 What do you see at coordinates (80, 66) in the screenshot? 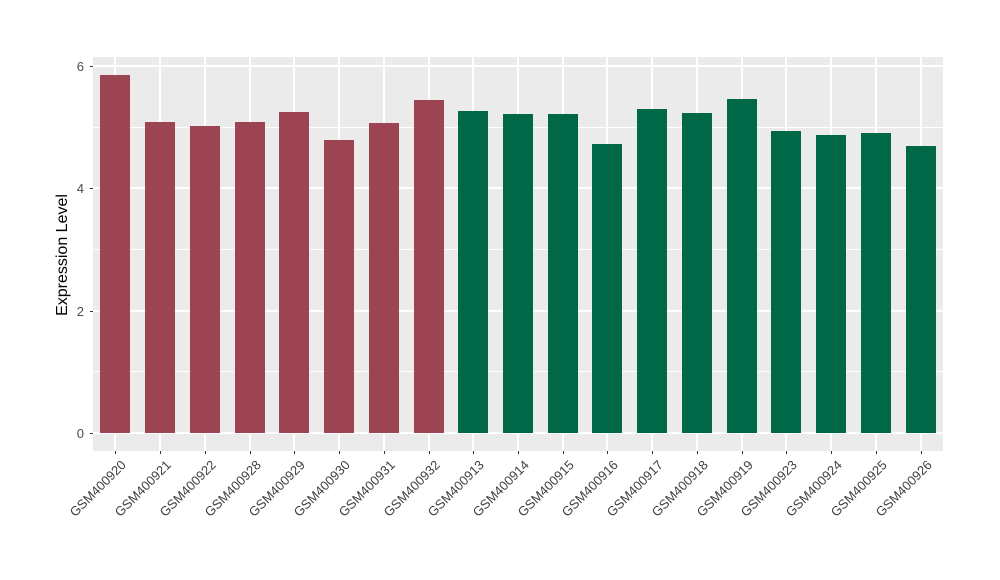
I see `y-tick-label: 6` at bounding box center [80, 66].